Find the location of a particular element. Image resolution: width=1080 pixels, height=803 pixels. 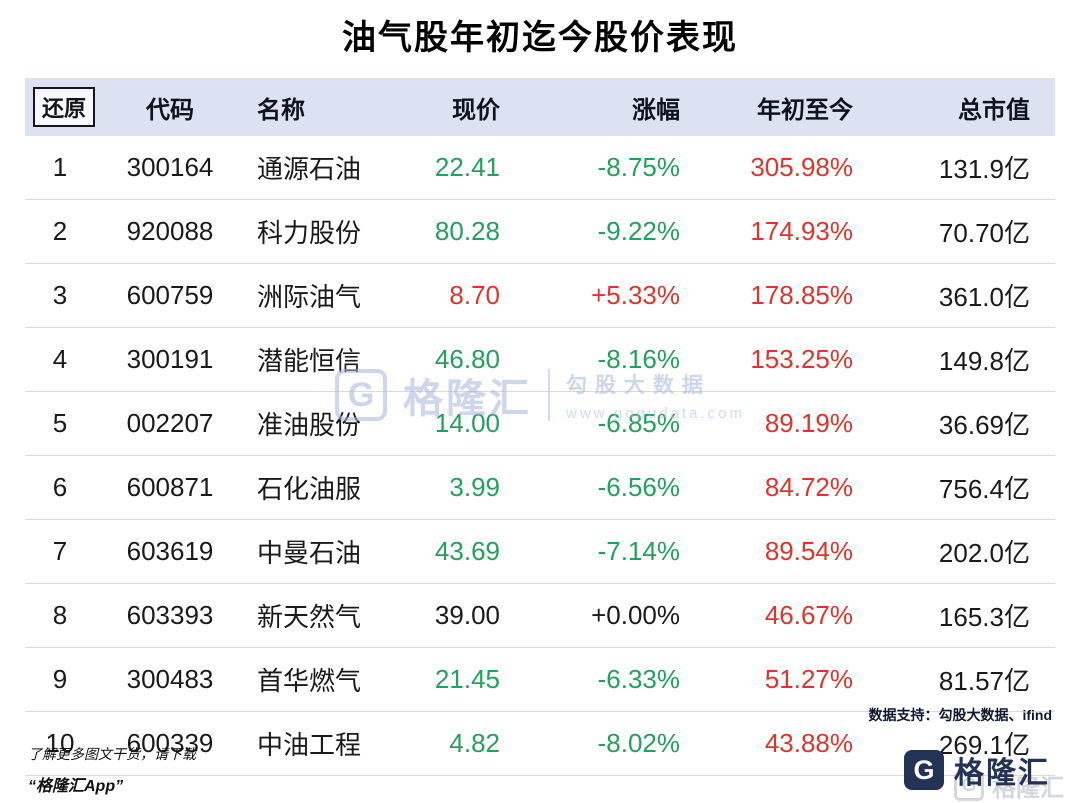

cell-rank: 1 is located at coordinates (60, 168).